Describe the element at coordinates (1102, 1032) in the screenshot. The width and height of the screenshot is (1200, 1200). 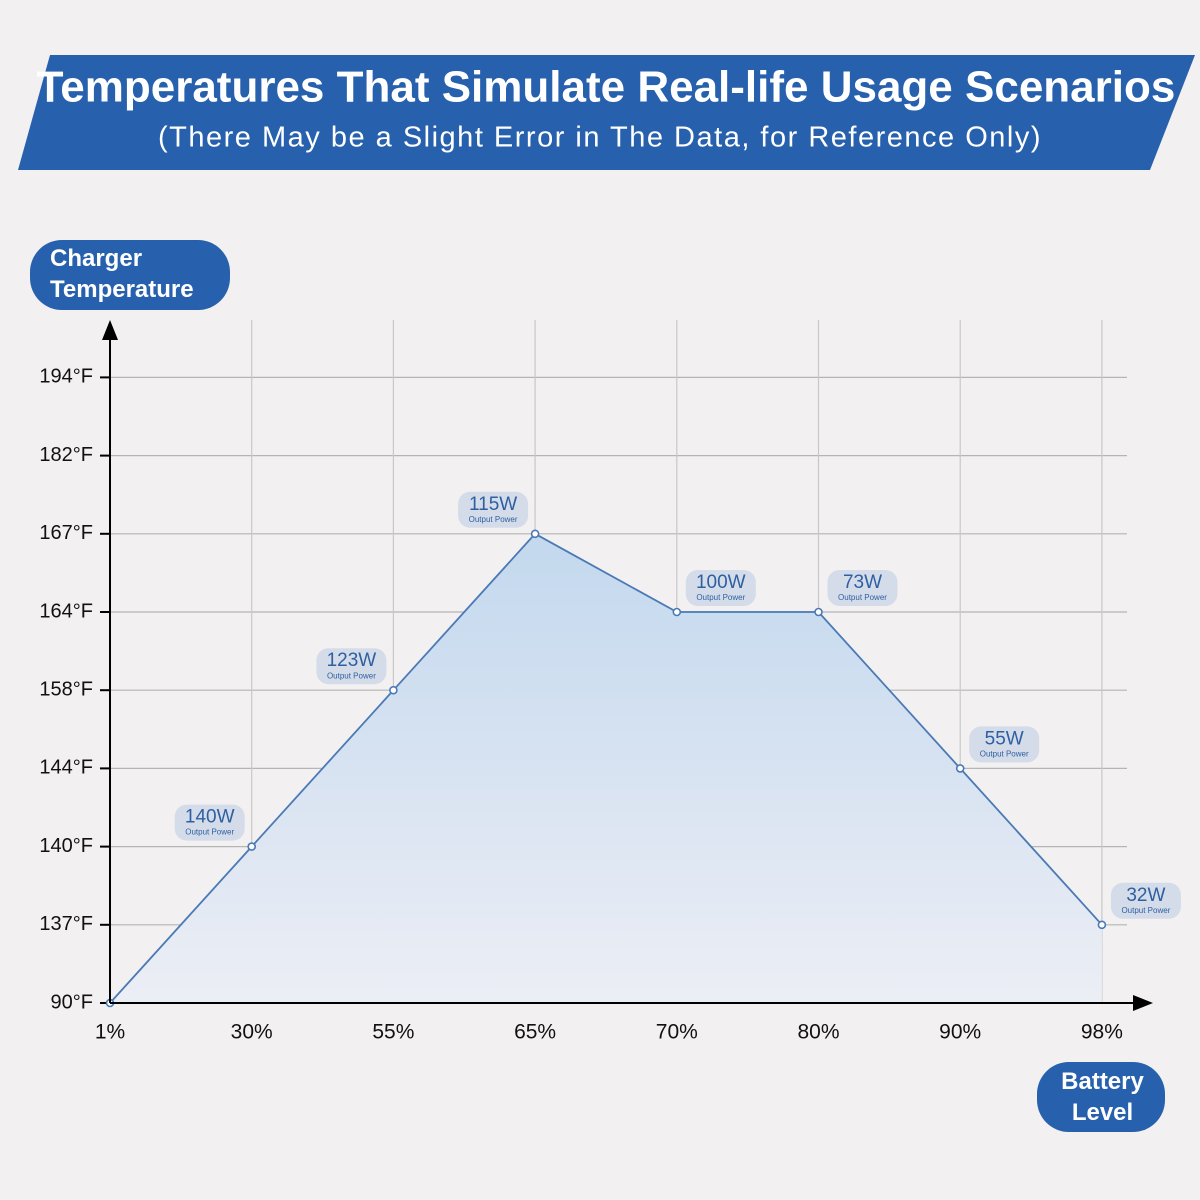
I see `x-tick-label: 98%` at that location.